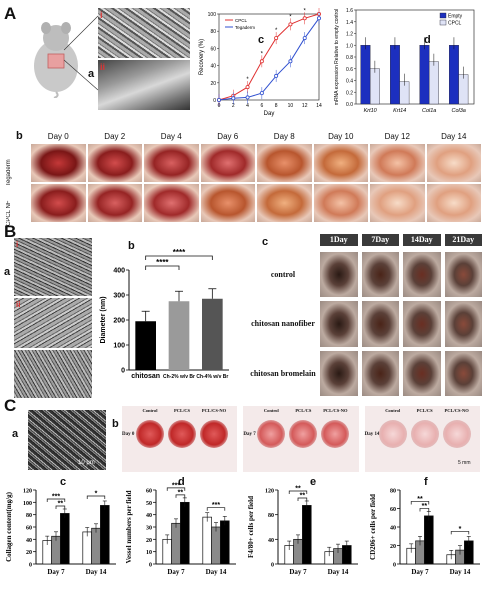  Describe the element at coordinates (256, 184) in the screenshot. I see `wound-photo-grid-a` at that location.